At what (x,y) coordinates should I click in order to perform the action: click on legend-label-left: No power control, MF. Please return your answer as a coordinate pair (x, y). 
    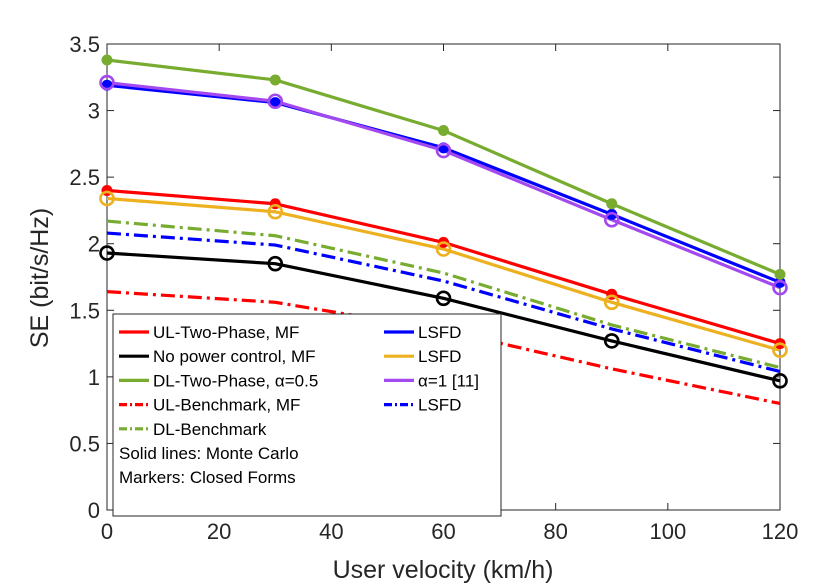
    Looking at the image, I should click on (234, 356).